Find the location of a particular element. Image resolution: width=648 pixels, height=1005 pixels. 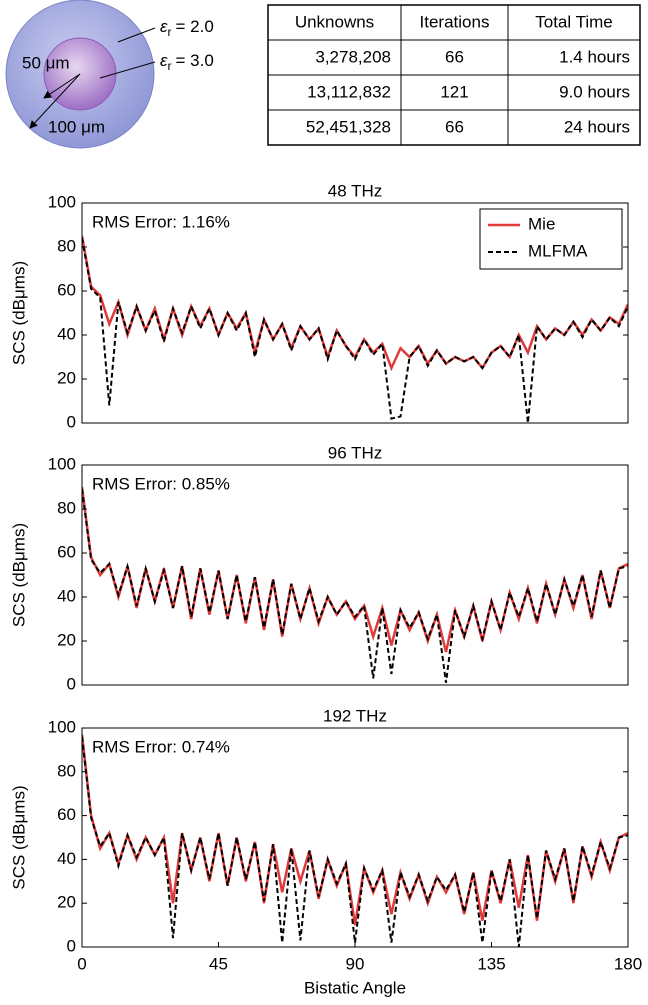

header-cell: Total Time is located at coordinates (573, 21).